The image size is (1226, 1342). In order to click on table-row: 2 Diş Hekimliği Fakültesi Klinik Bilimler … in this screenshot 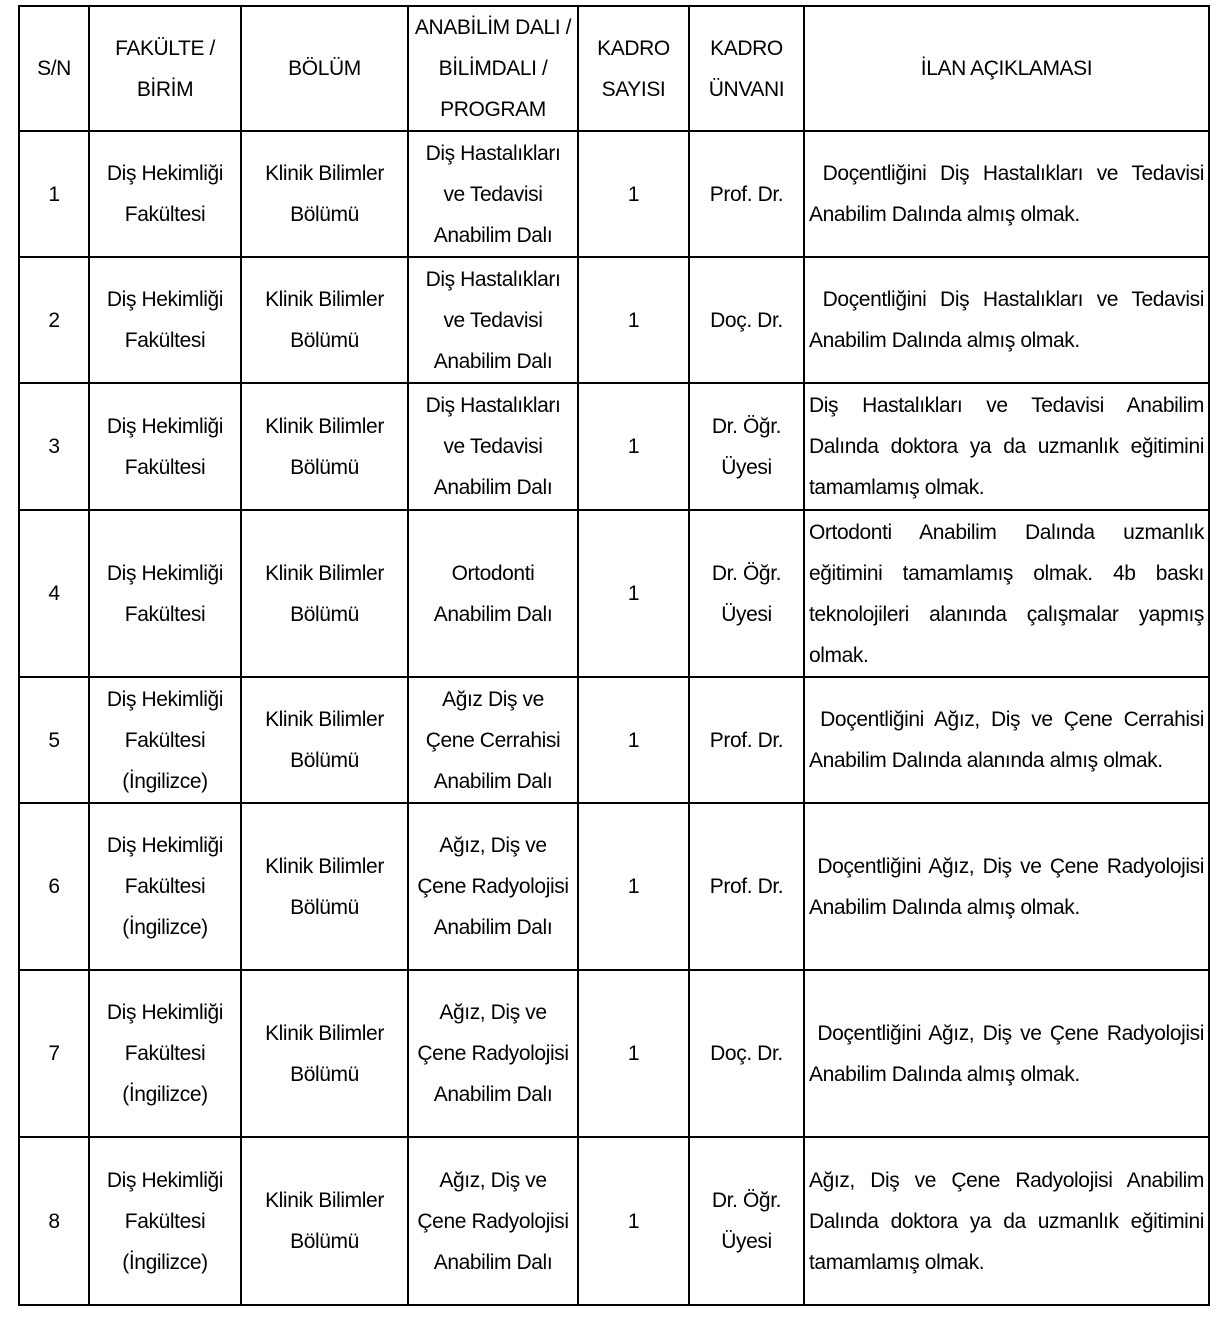, I will do `click(614, 320)`.